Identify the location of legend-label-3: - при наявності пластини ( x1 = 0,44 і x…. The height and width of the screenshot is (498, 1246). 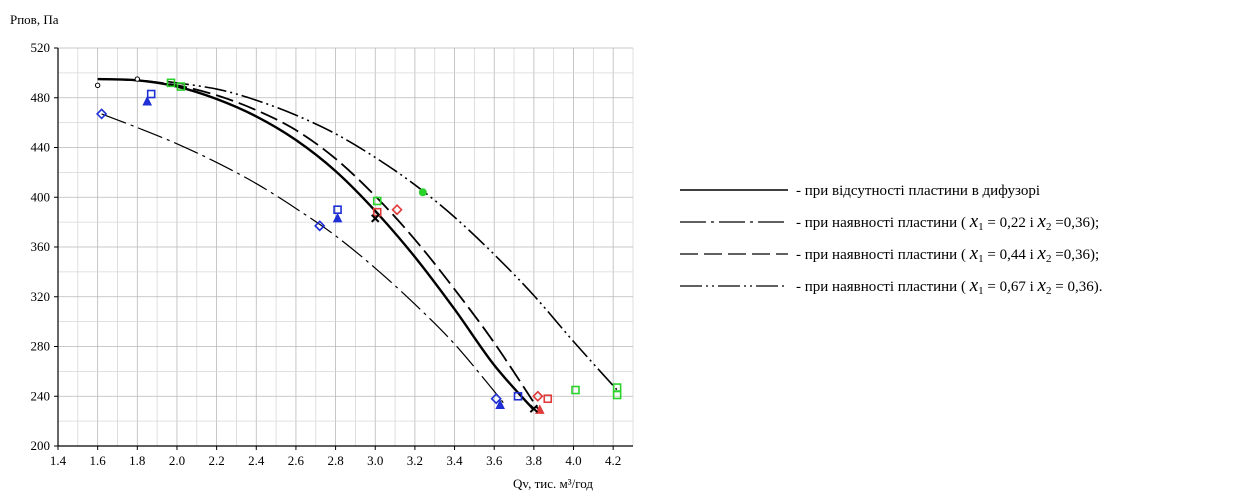
(947, 254).